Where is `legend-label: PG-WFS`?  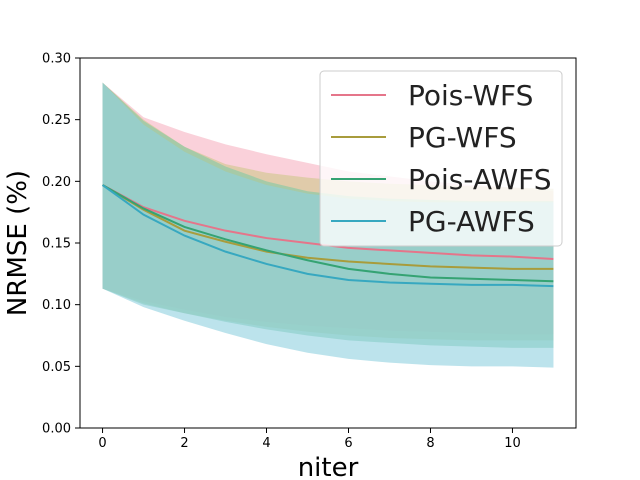 legend-label: PG-WFS is located at coordinates (462, 137).